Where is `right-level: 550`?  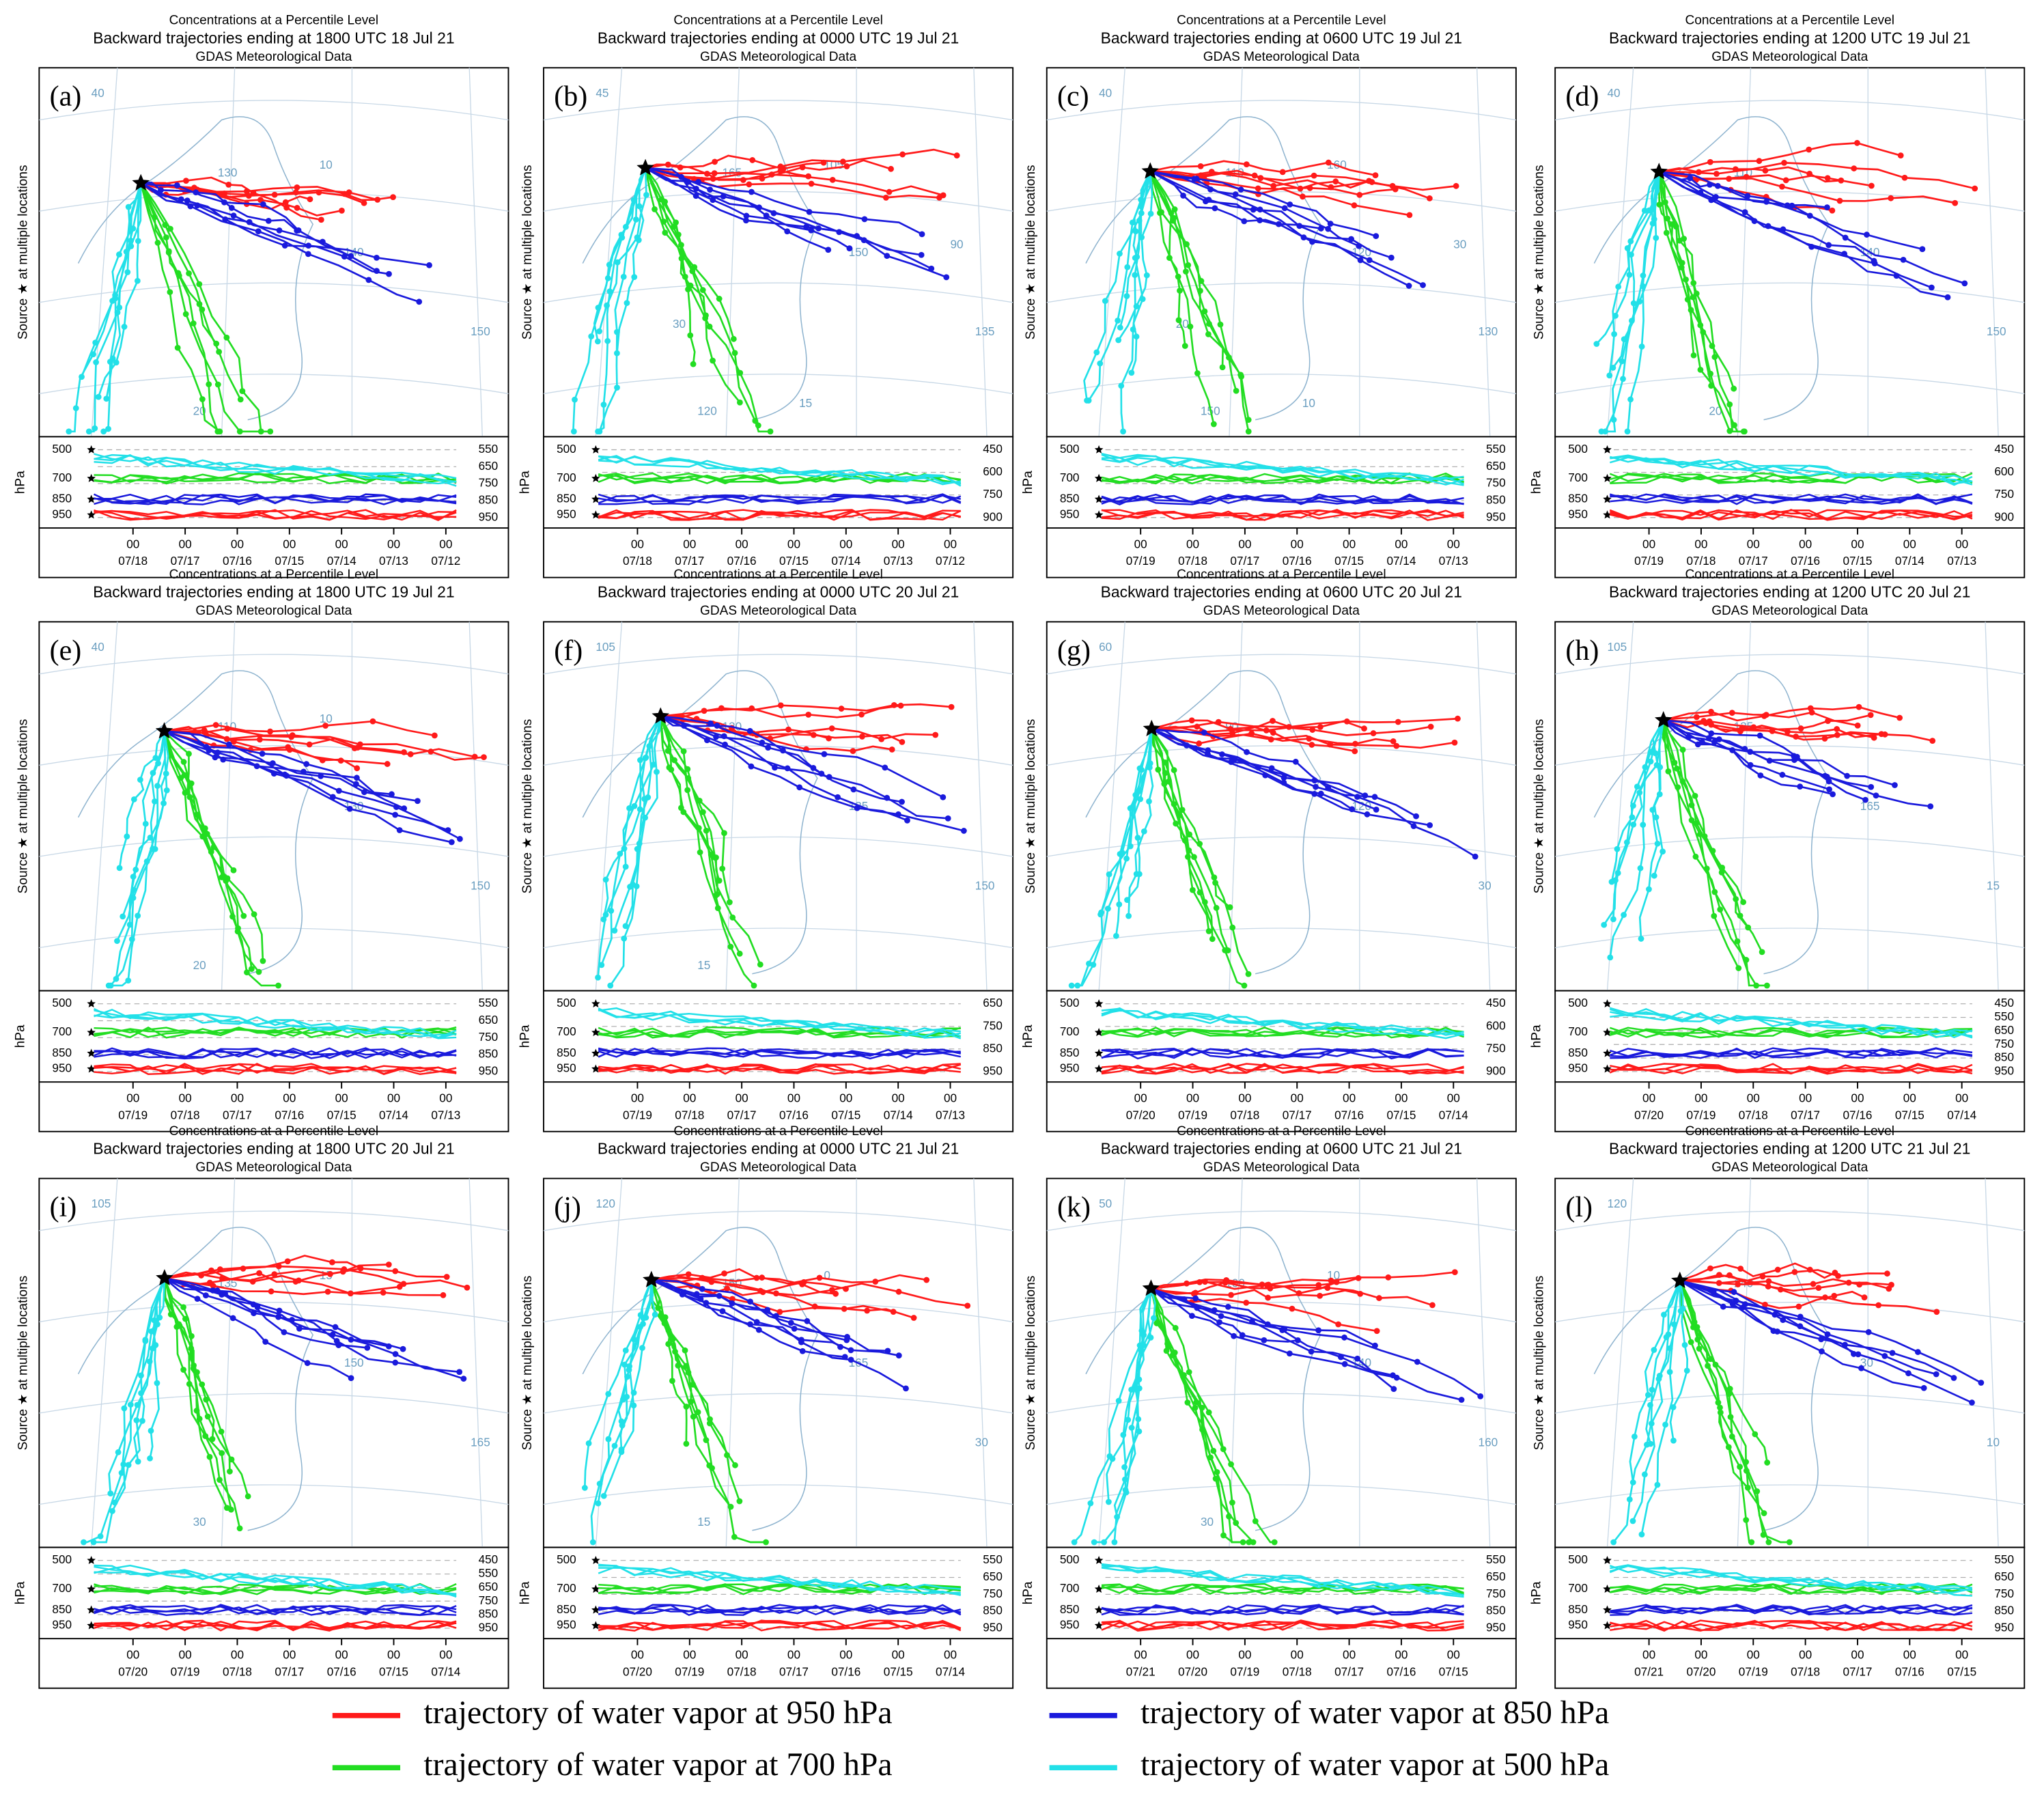 right-level: 550 is located at coordinates (489, 449).